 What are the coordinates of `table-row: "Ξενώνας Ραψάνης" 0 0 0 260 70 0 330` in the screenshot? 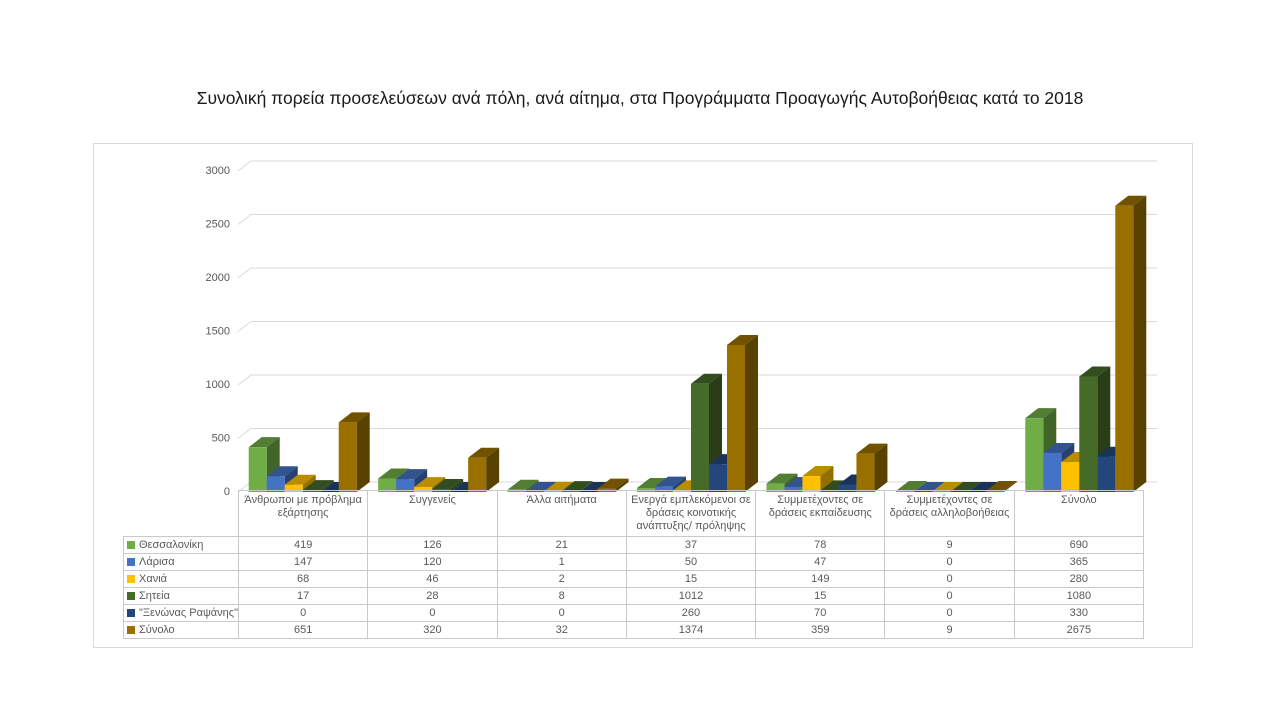 It's located at (634, 613).